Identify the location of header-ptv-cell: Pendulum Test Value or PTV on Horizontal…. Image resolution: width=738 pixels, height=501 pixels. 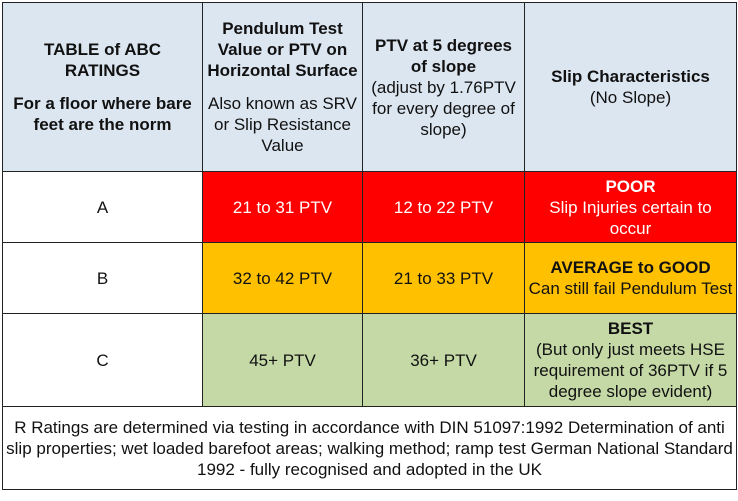
(282, 87).